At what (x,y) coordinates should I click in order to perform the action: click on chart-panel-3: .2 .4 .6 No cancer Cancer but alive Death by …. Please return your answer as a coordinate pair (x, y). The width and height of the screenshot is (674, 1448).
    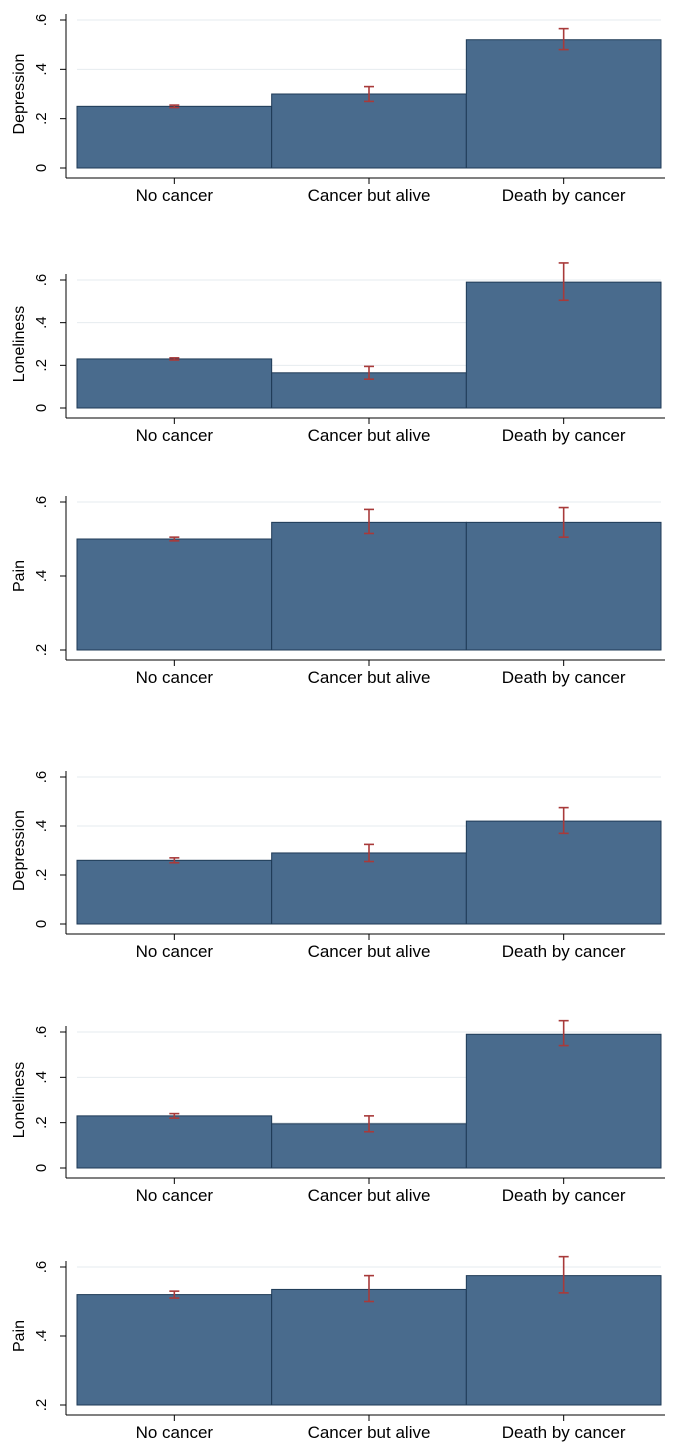
    Looking at the image, I should click on (338, 591).